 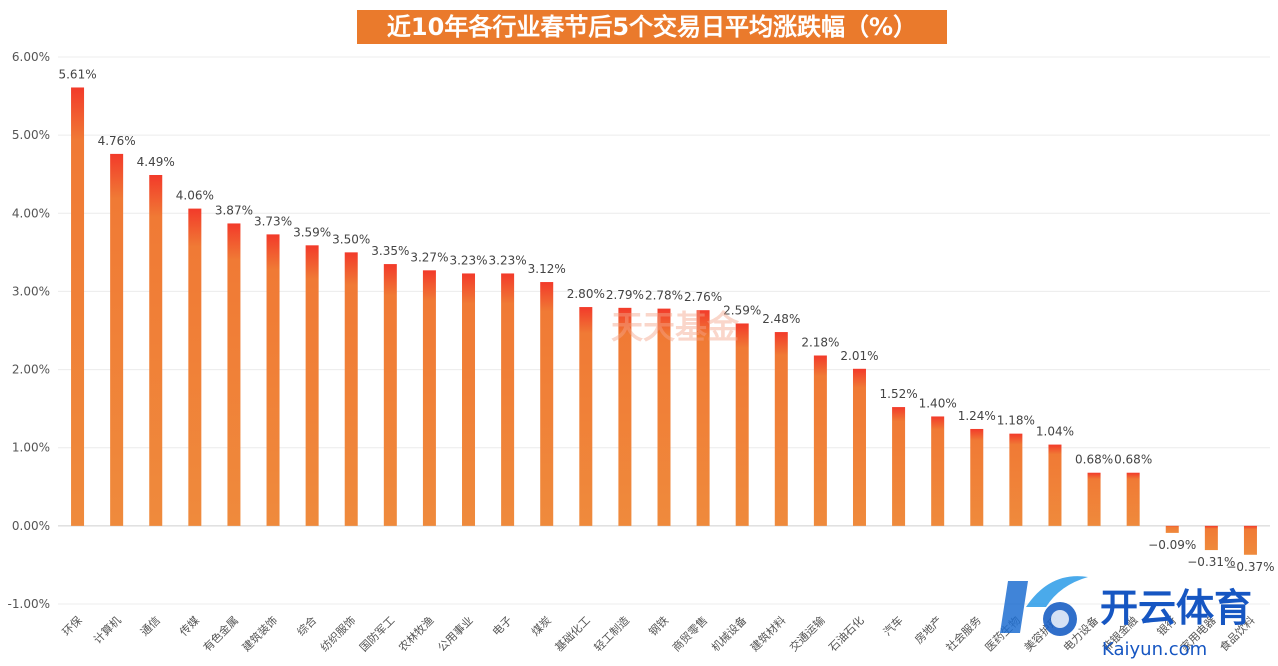 I want to click on x-tick-label: 公用事业, so click(x=455, y=634).